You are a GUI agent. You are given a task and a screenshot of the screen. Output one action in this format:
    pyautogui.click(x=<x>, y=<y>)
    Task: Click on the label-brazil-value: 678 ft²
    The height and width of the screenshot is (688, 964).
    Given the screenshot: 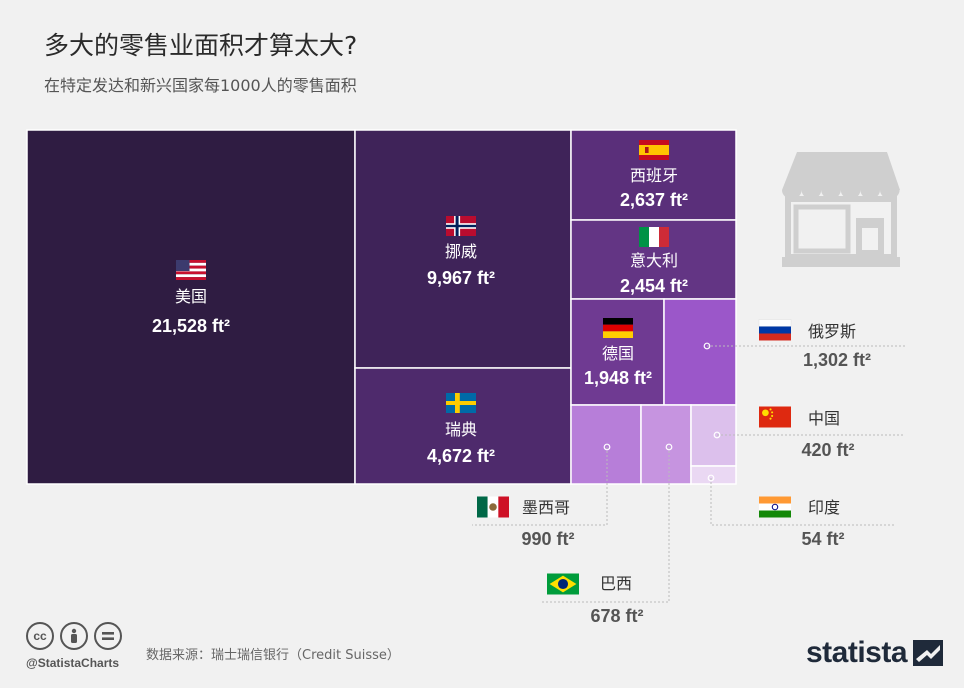 What is the action you would take?
    pyautogui.click(x=616, y=616)
    